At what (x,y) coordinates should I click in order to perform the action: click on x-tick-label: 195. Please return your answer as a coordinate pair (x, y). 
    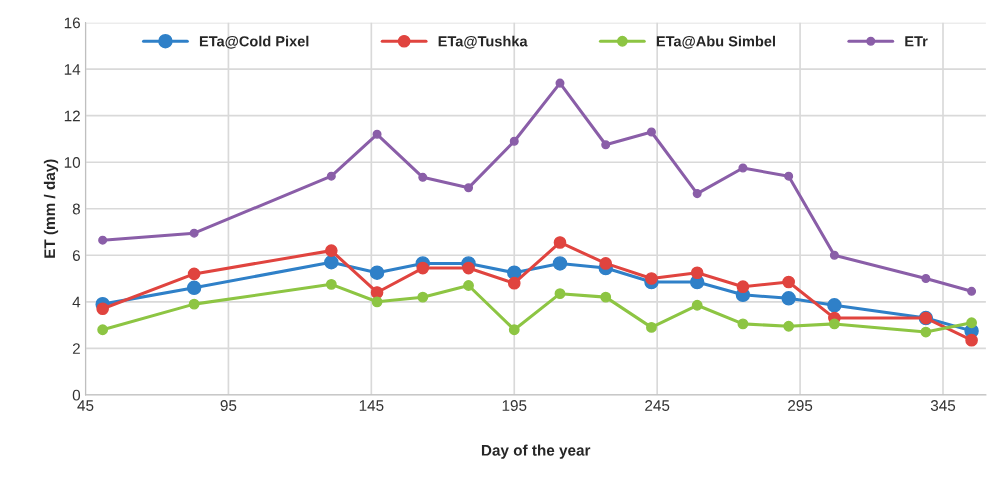
    Looking at the image, I should click on (514, 405).